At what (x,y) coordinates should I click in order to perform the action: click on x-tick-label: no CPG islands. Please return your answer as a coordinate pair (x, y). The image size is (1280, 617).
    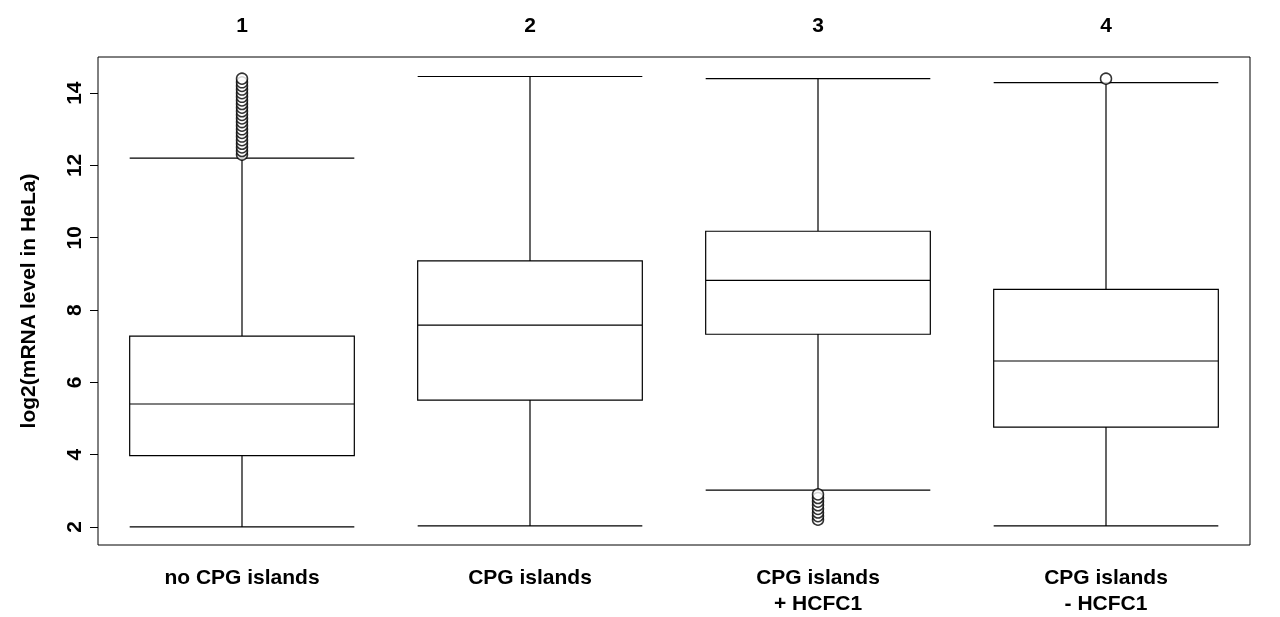
    Looking at the image, I should click on (242, 576).